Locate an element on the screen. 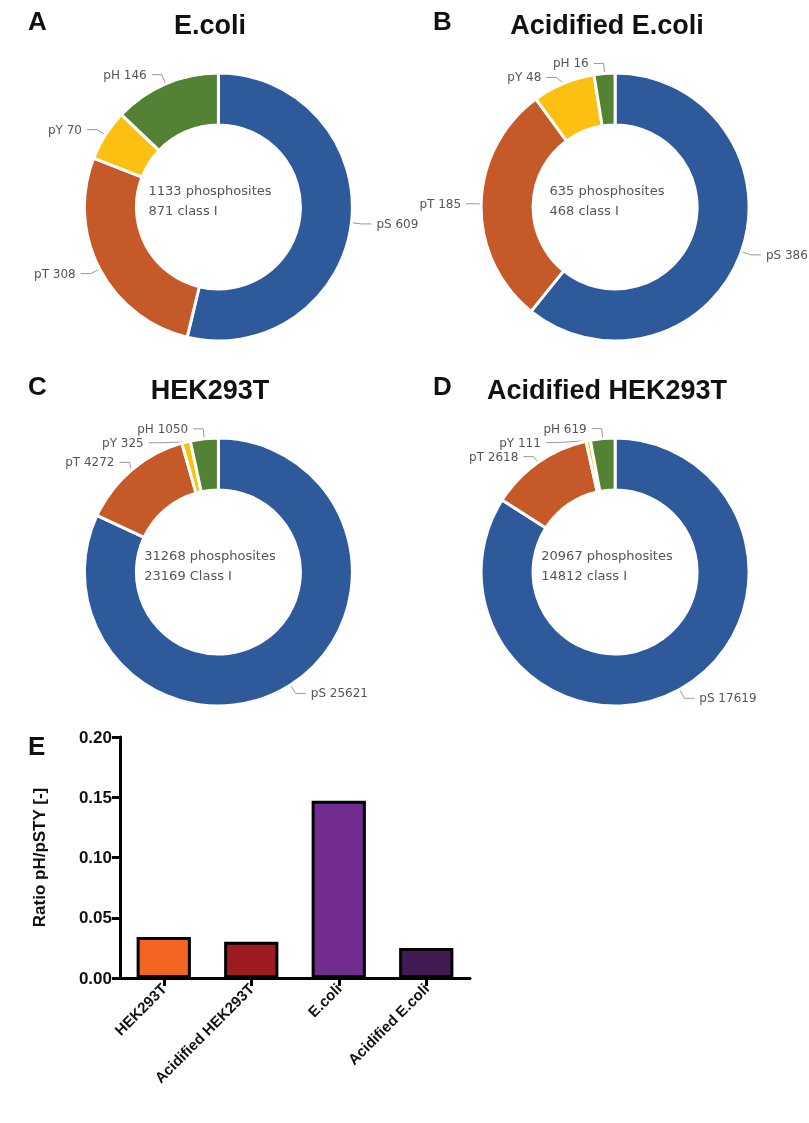 This screenshot has height=1123, width=809. chart-title: Acidified E.coli is located at coordinates (607, 24).